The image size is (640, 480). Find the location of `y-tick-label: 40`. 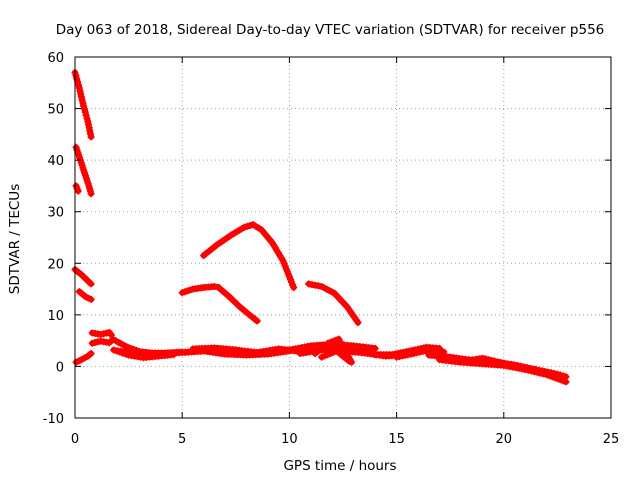

y-tick-label: 40 is located at coordinates (55, 161).